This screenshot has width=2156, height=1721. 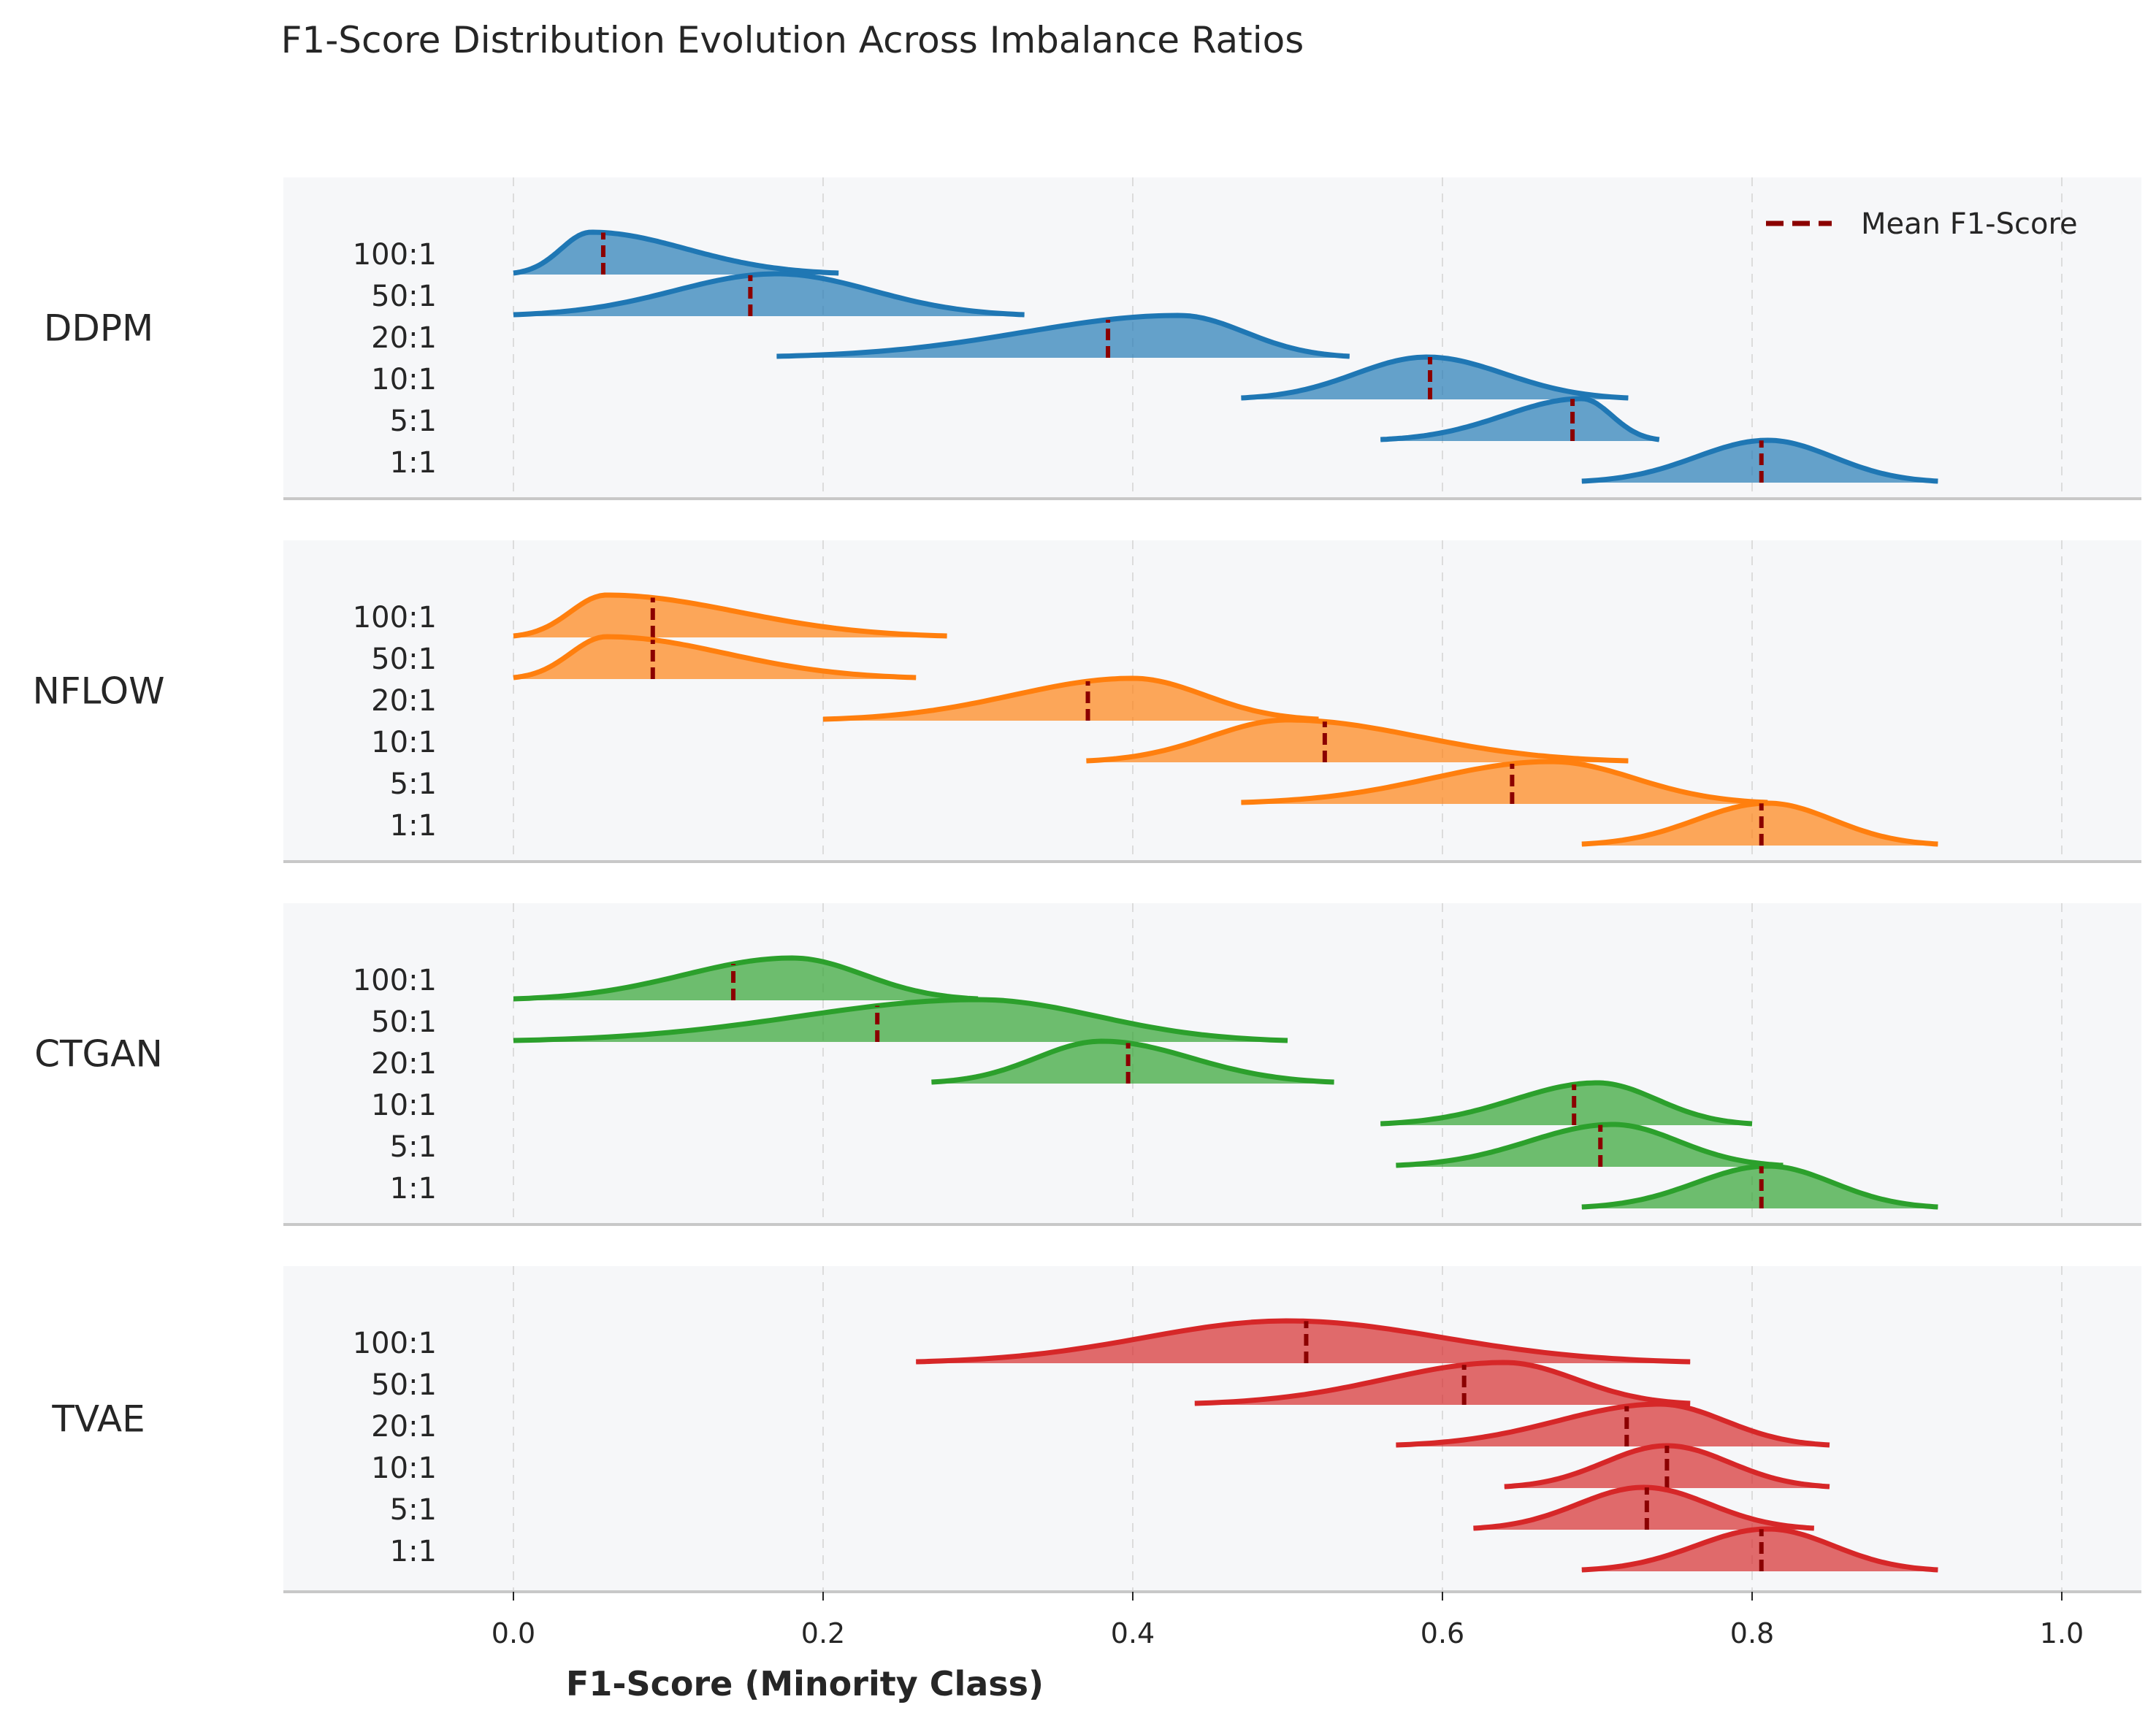 What do you see at coordinates (98, 691) in the screenshot?
I see `method-label-nflow: NFLOW` at bounding box center [98, 691].